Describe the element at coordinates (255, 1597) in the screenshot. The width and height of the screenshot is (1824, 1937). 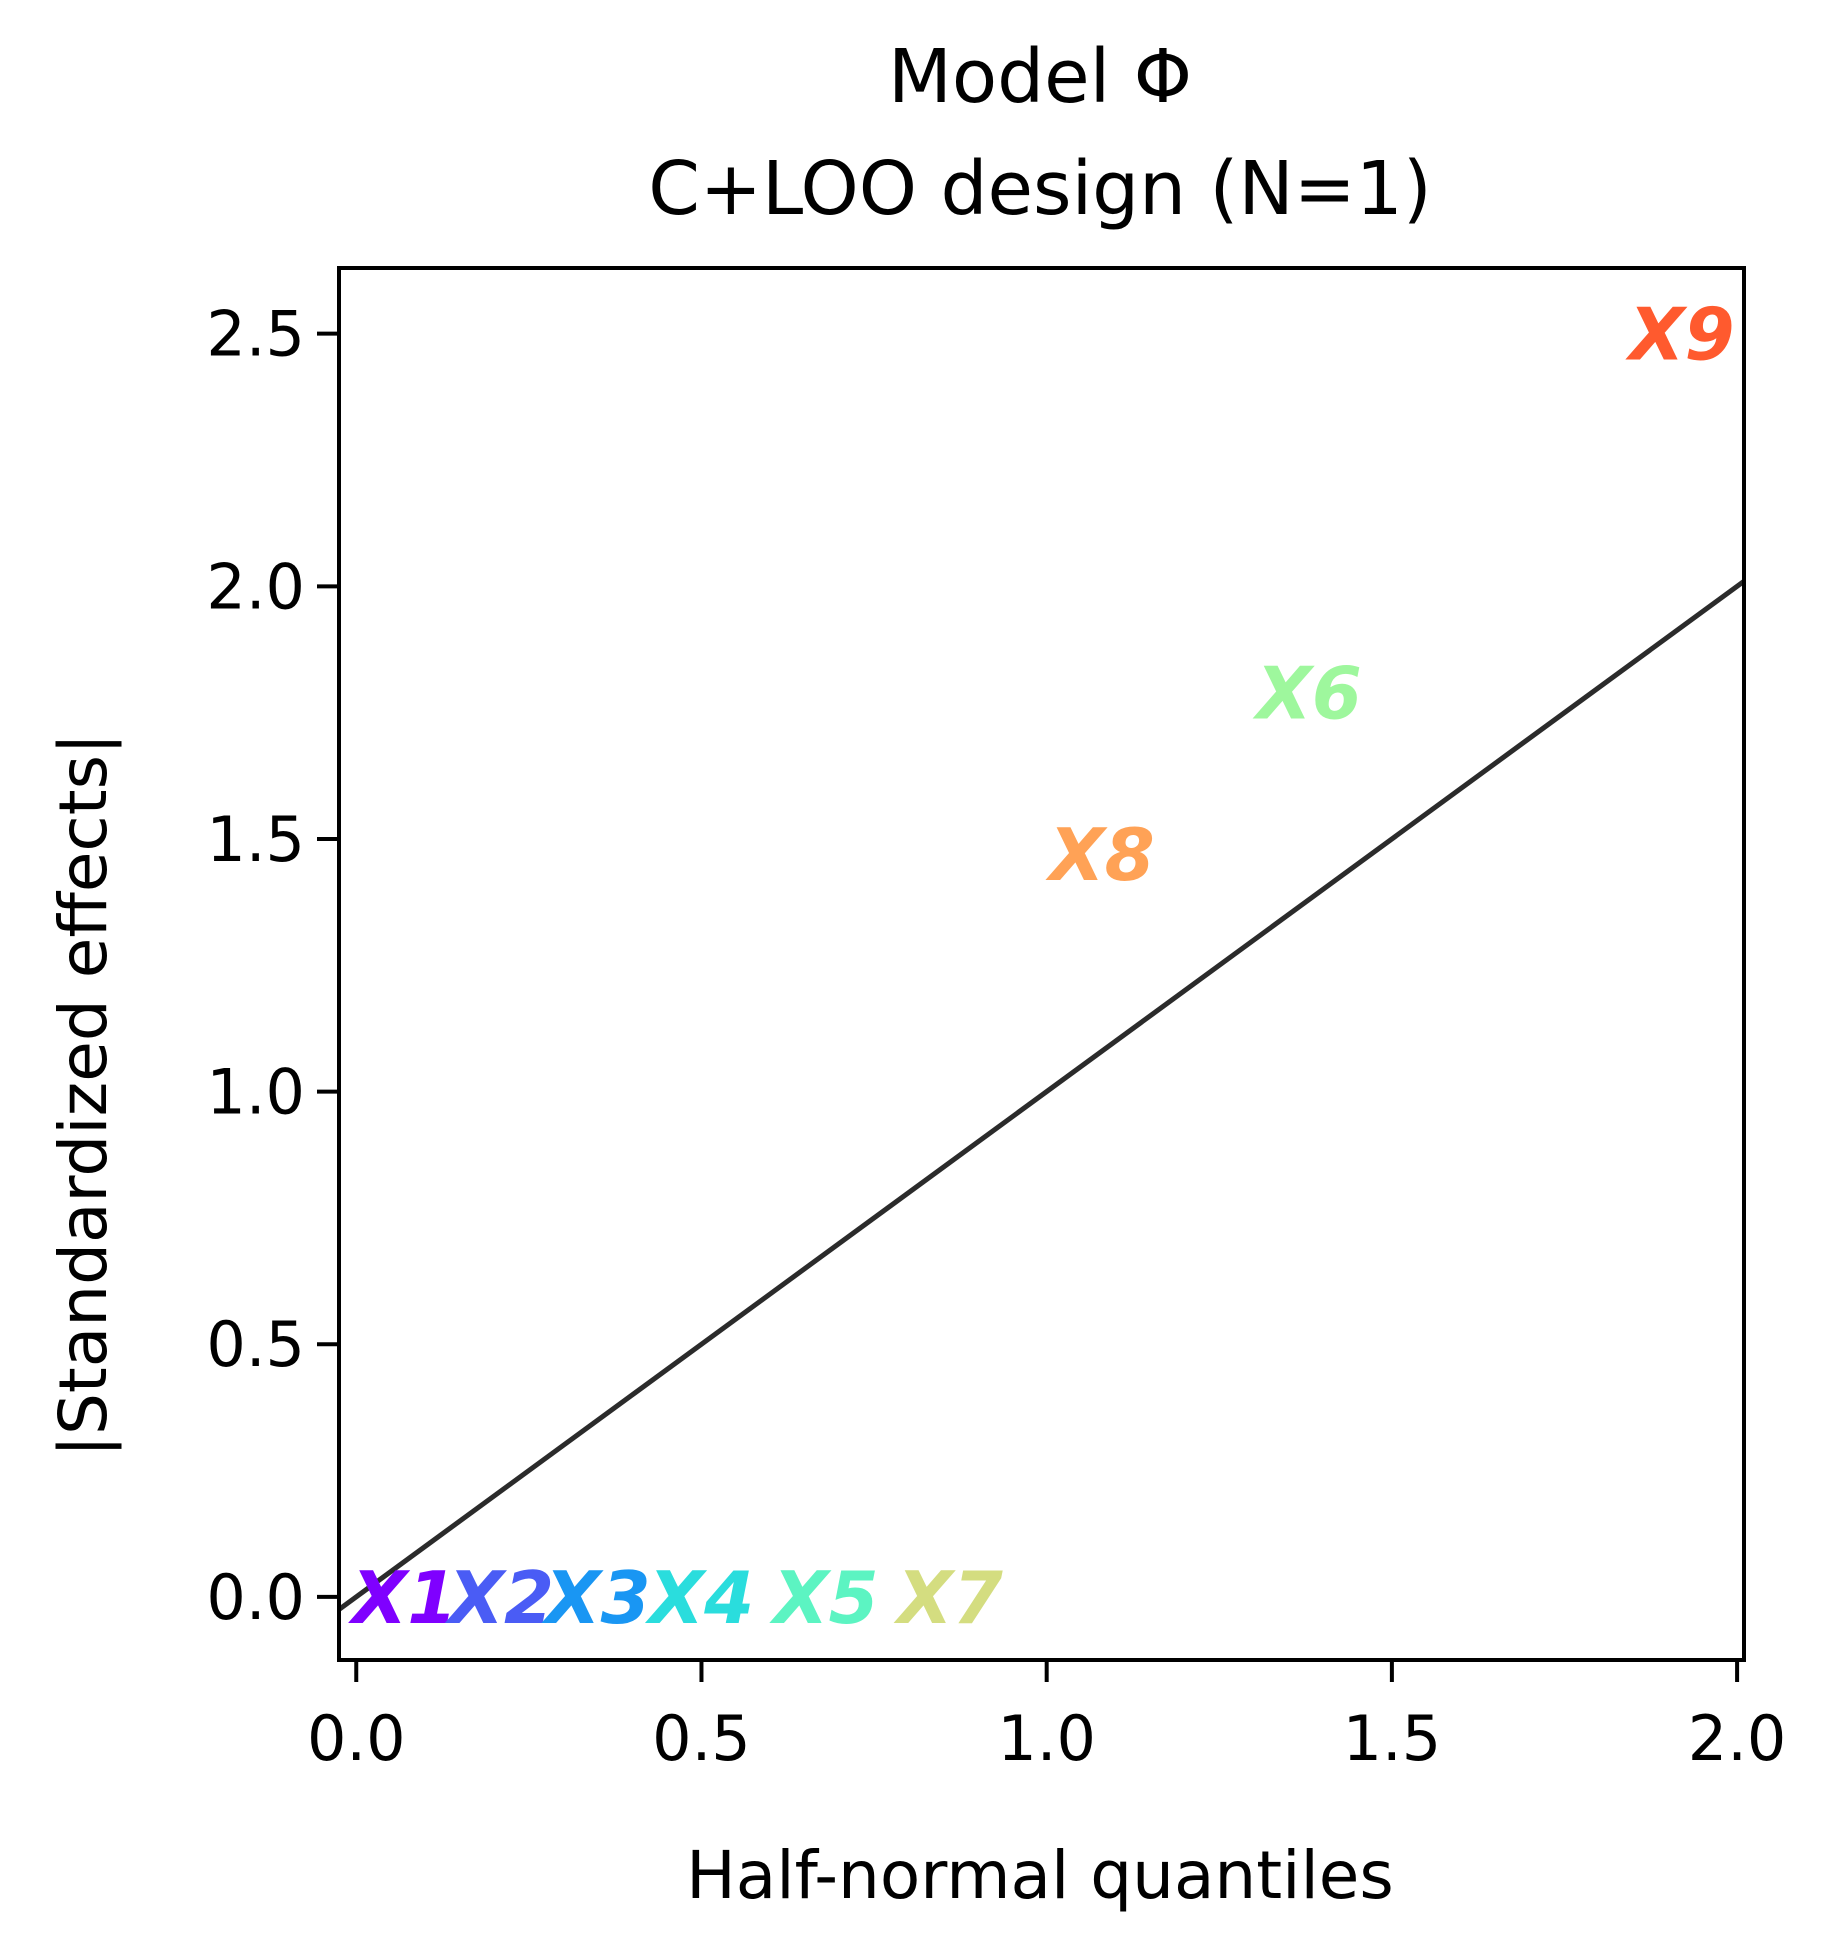
I see `y-tick-label: 0.0` at that location.